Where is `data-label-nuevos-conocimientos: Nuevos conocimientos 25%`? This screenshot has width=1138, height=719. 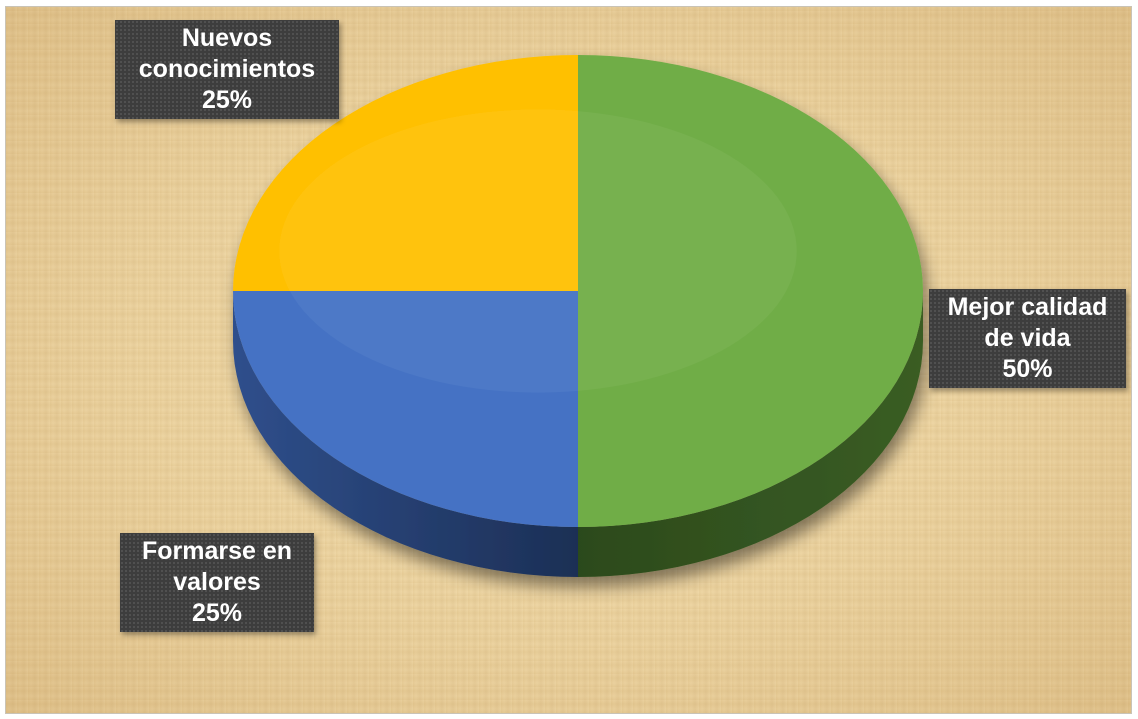 data-label-nuevos-conocimientos: Nuevos conocimientos 25% is located at coordinates (227, 69).